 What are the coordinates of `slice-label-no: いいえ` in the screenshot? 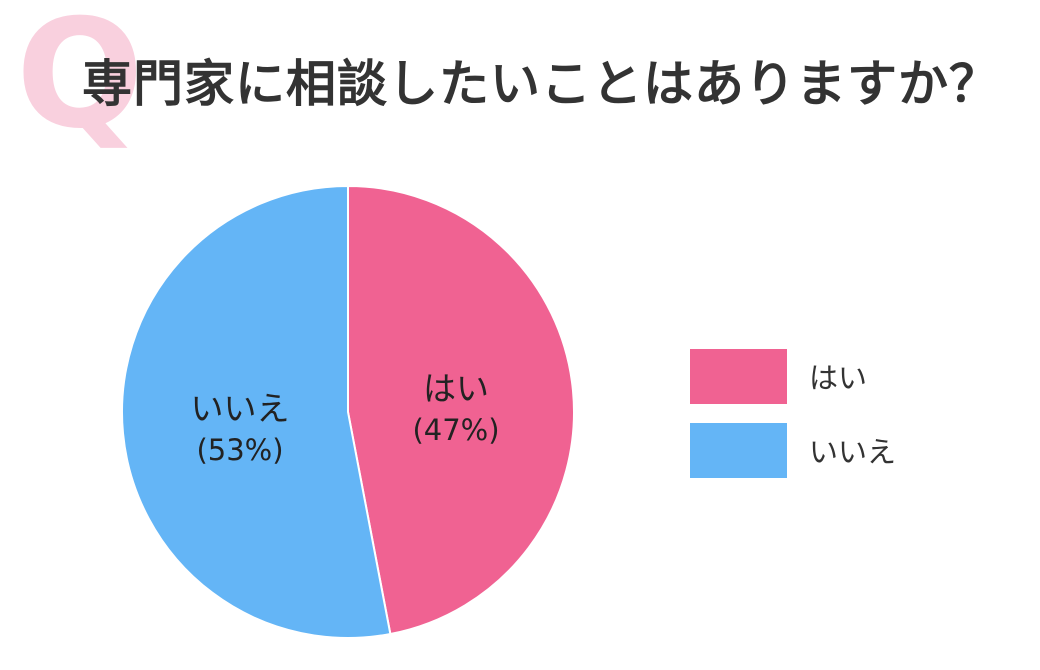 It's located at (240, 408).